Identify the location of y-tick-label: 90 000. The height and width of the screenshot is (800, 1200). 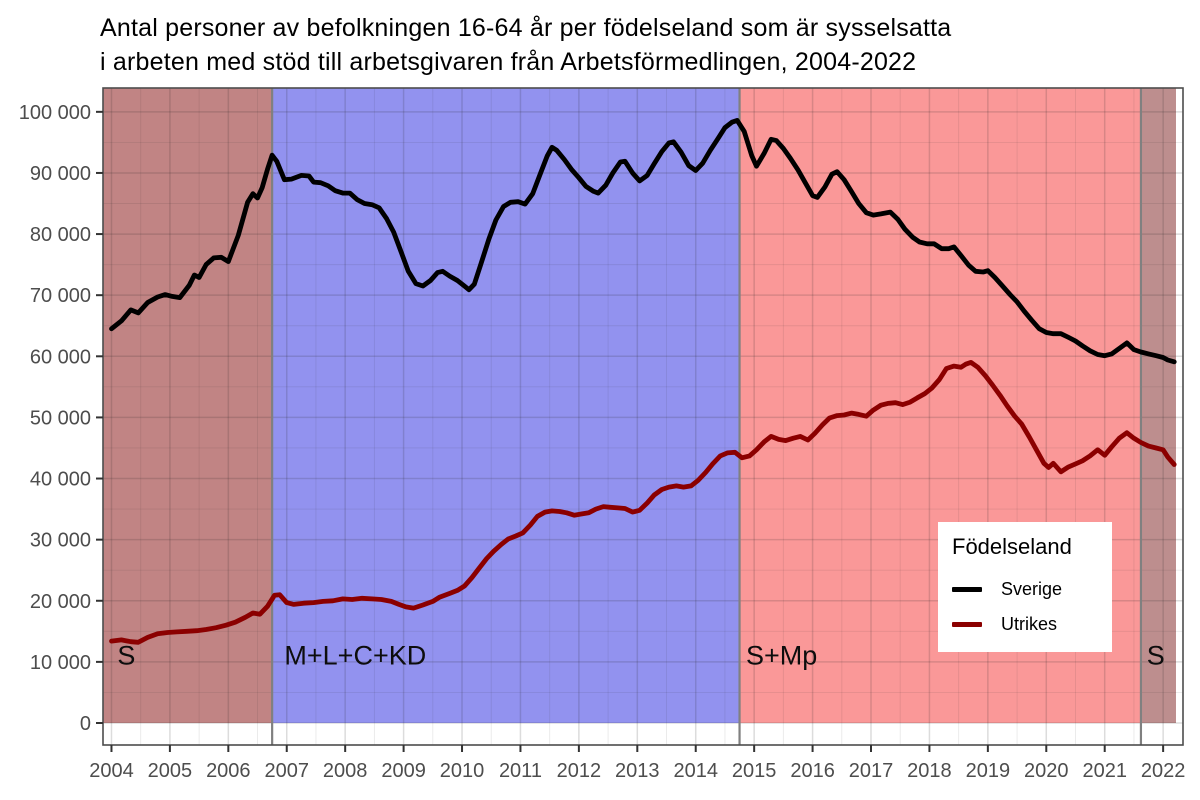
(60, 174).